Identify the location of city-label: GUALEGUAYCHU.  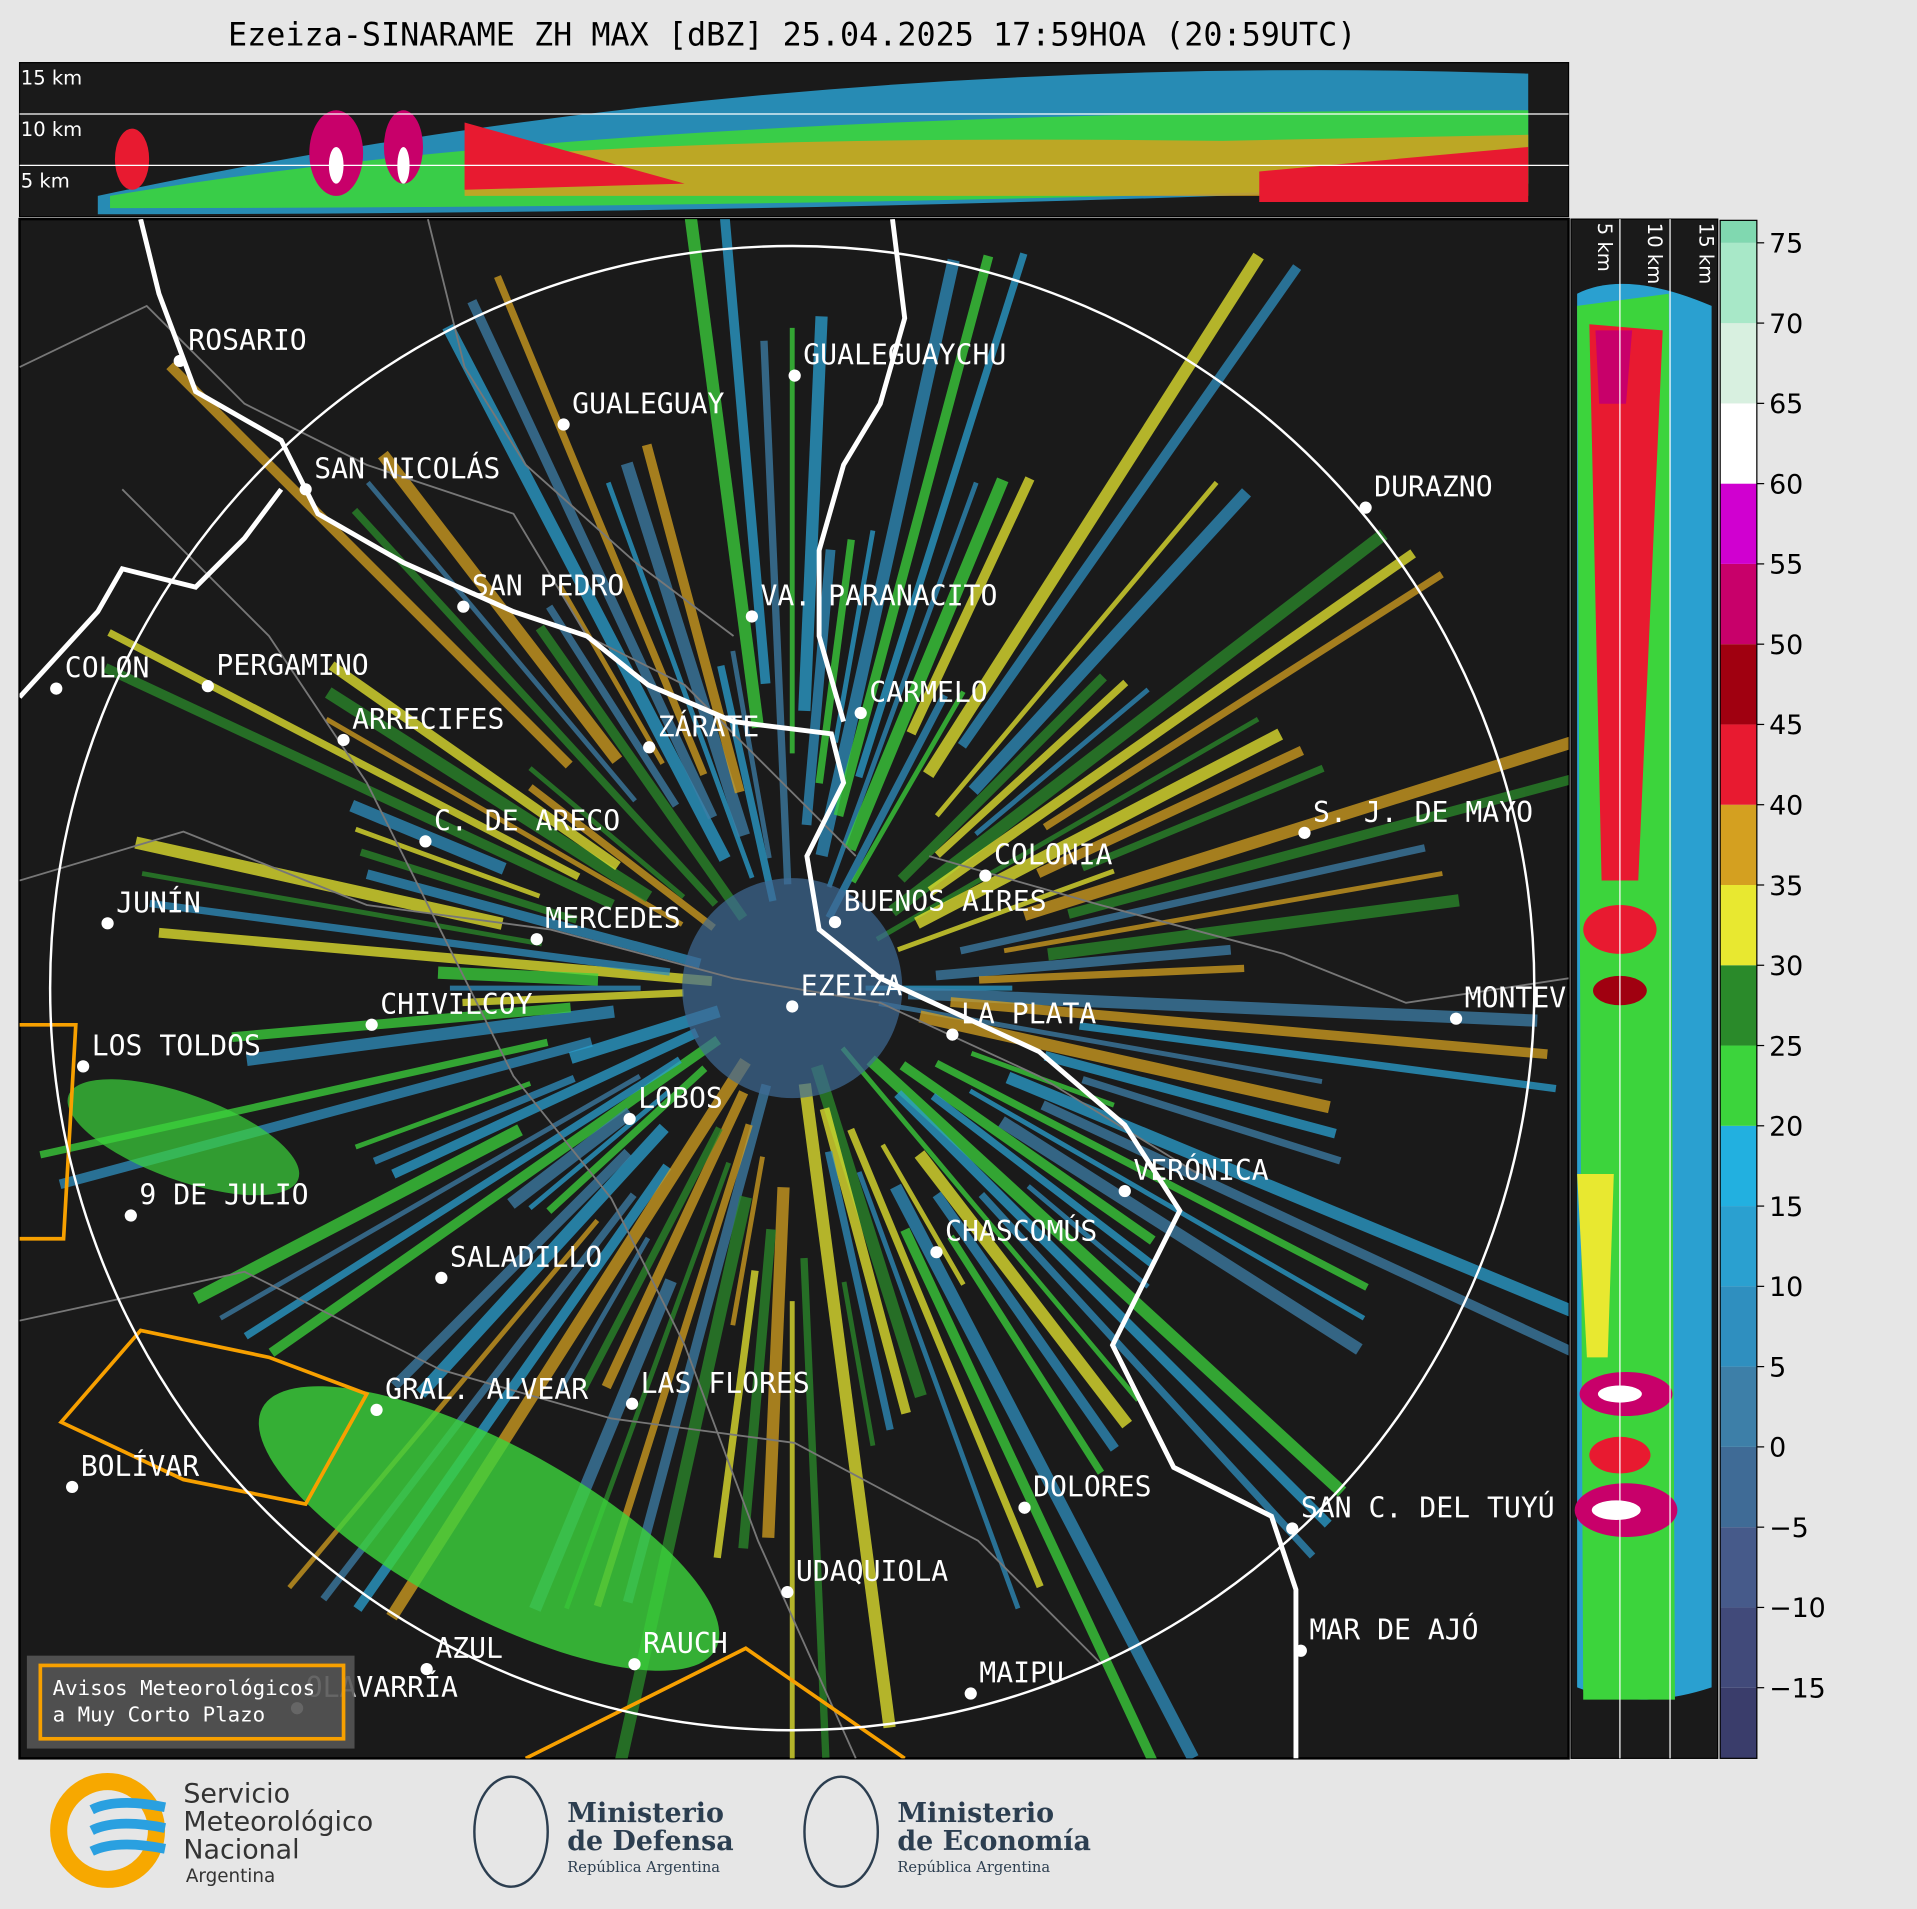
(904, 355).